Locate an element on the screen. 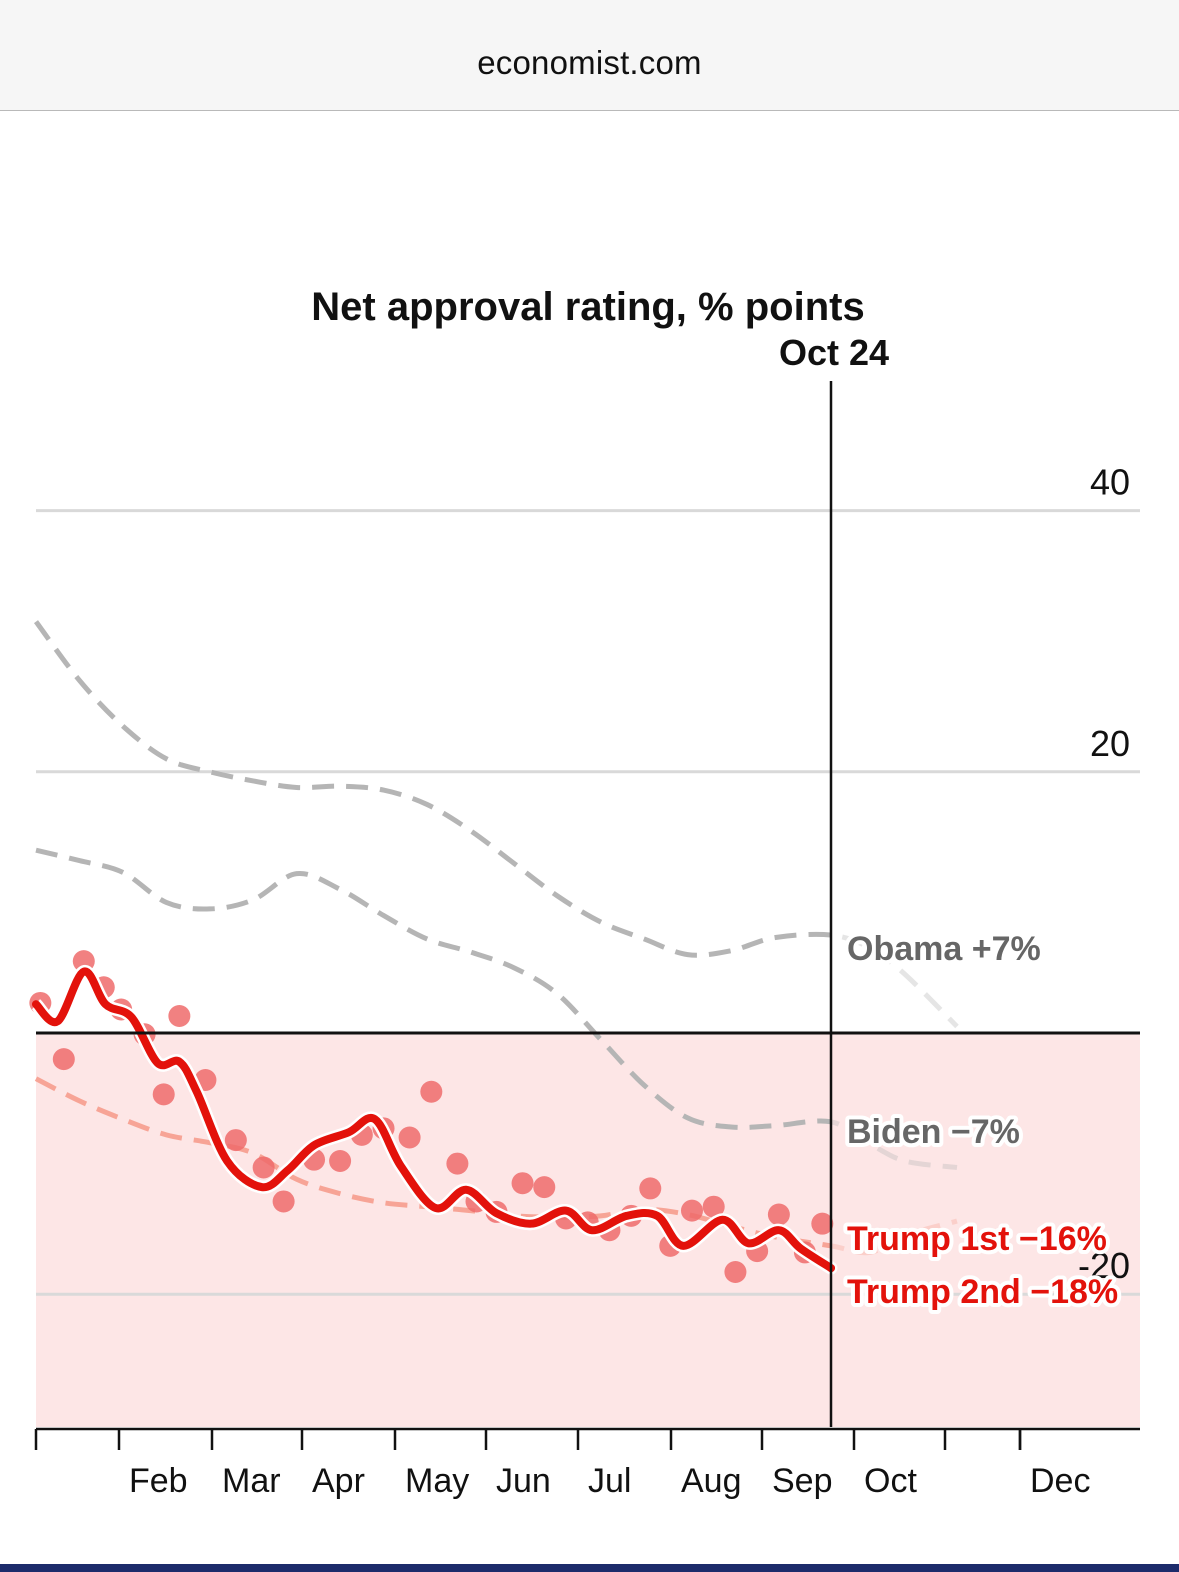 This screenshot has width=1179, height=1572. series-label-trump-1st: Trump 1st −16% is located at coordinates (977, 1239).